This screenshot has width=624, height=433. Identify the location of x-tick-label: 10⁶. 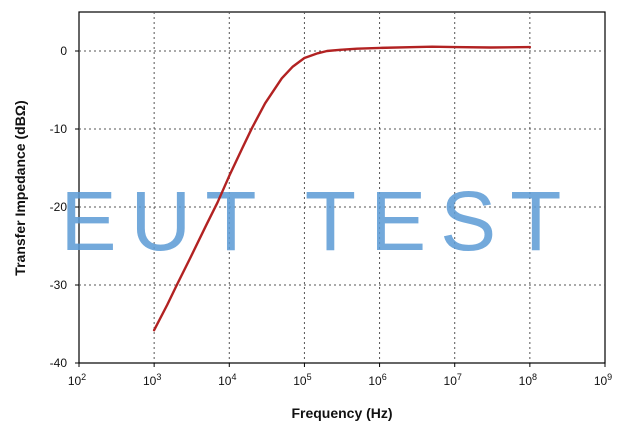
(377, 380).